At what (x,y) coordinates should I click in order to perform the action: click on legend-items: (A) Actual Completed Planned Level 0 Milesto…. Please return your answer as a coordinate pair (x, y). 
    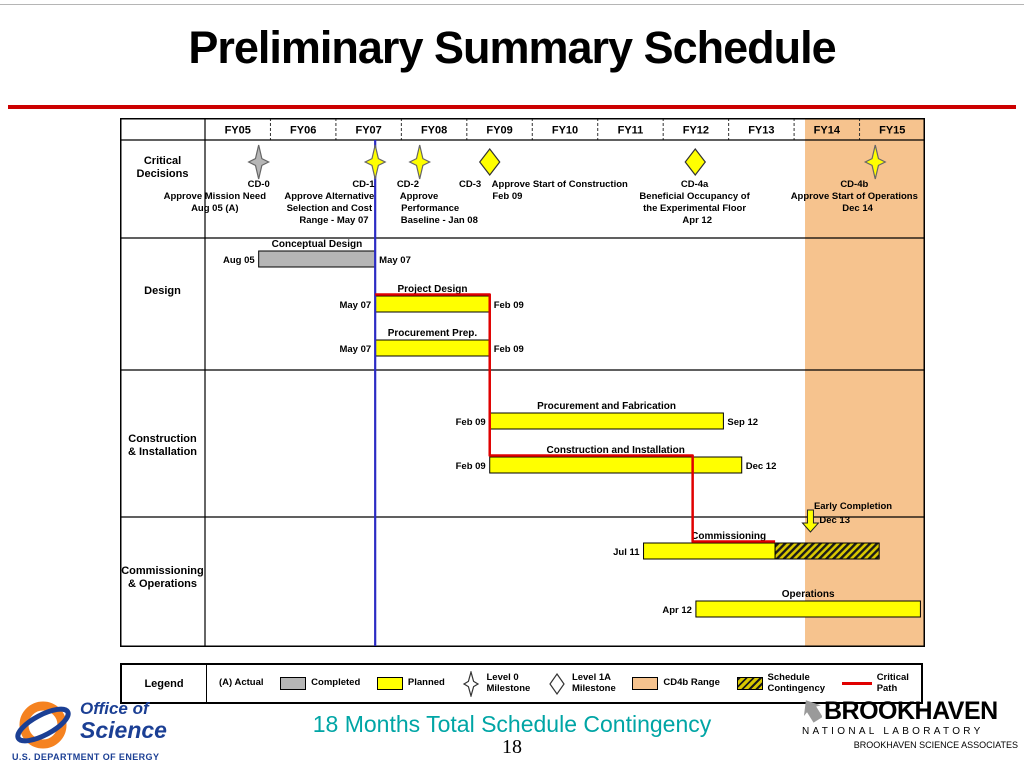
    Looking at the image, I should click on (564, 683).